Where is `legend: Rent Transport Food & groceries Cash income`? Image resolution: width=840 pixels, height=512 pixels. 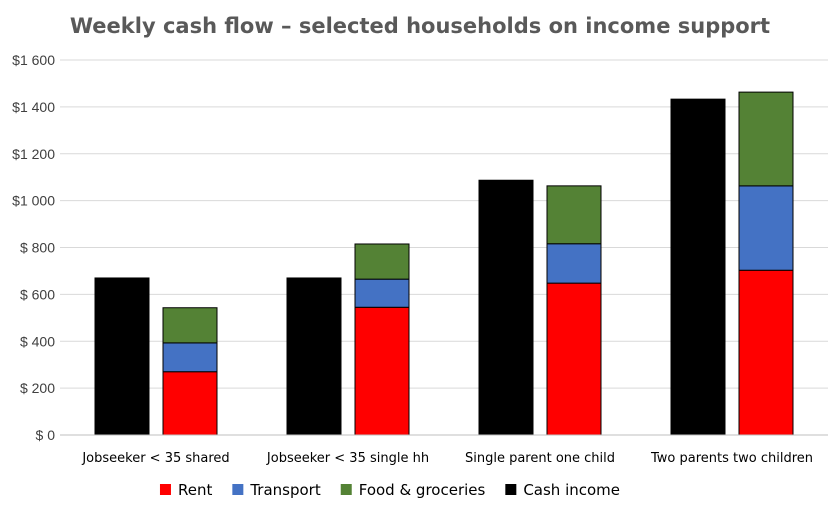
legend: Rent Transport Food & groceries Cash income is located at coordinates (389, 490).